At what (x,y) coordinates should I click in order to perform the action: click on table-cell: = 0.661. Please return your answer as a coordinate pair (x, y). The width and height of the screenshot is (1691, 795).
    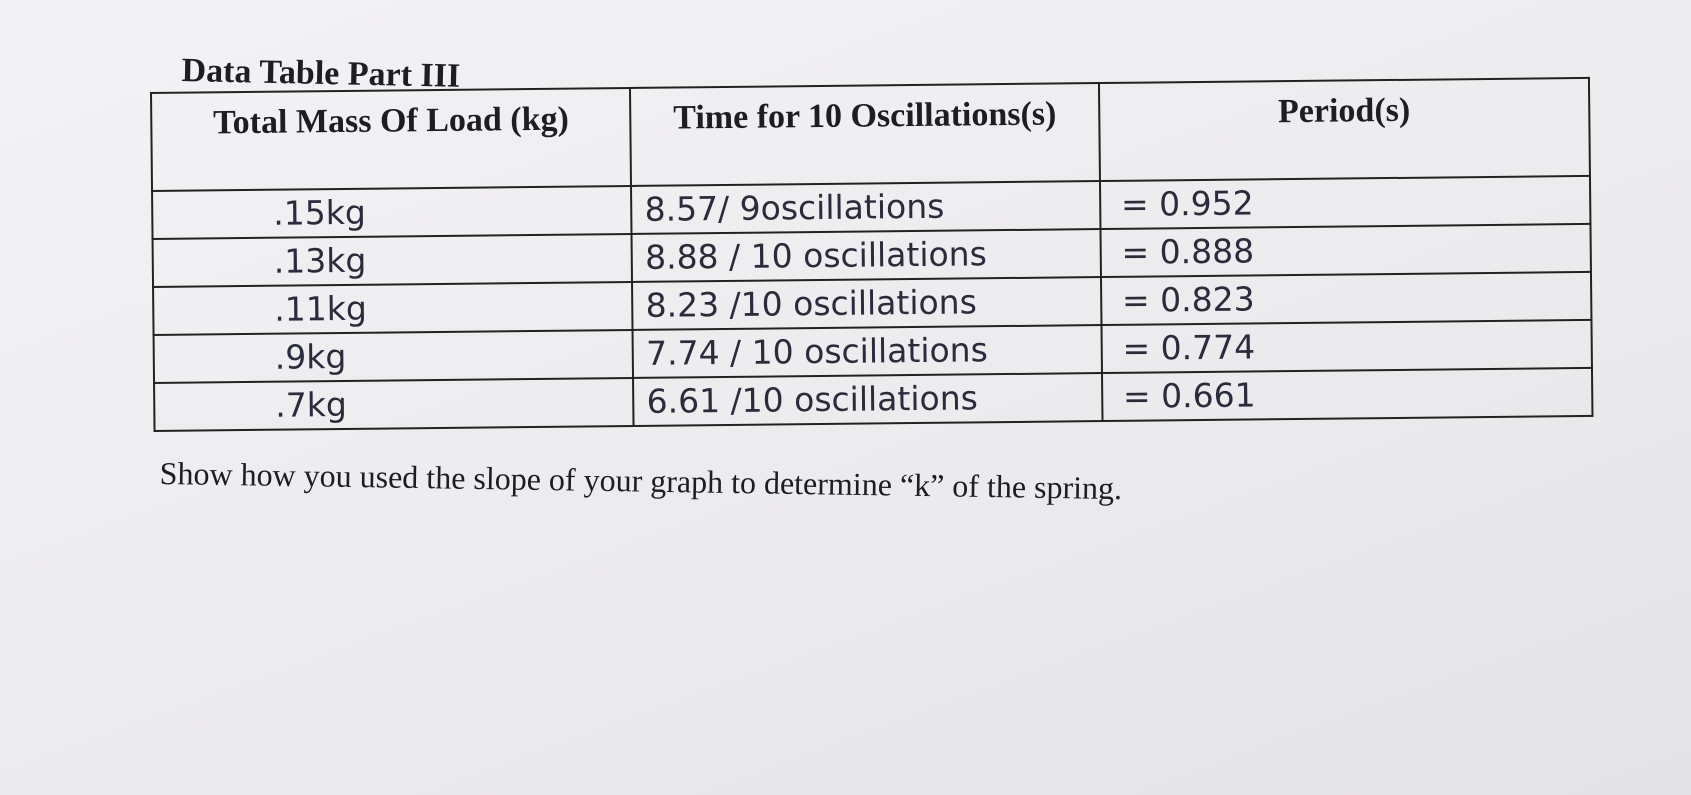
    Looking at the image, I should click on (1347, 394).